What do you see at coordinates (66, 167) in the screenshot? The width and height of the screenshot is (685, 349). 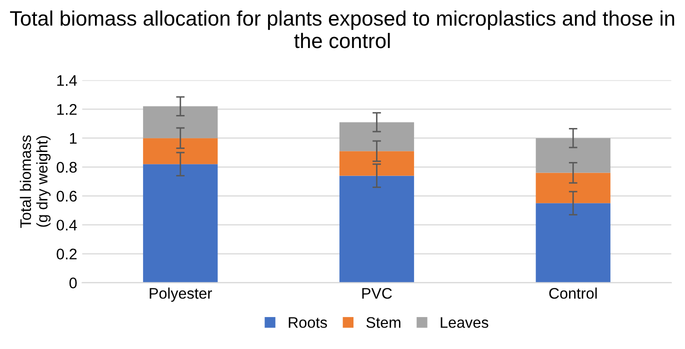 I see `y-tick-label: 0.8` at bounding box center [66, 167].